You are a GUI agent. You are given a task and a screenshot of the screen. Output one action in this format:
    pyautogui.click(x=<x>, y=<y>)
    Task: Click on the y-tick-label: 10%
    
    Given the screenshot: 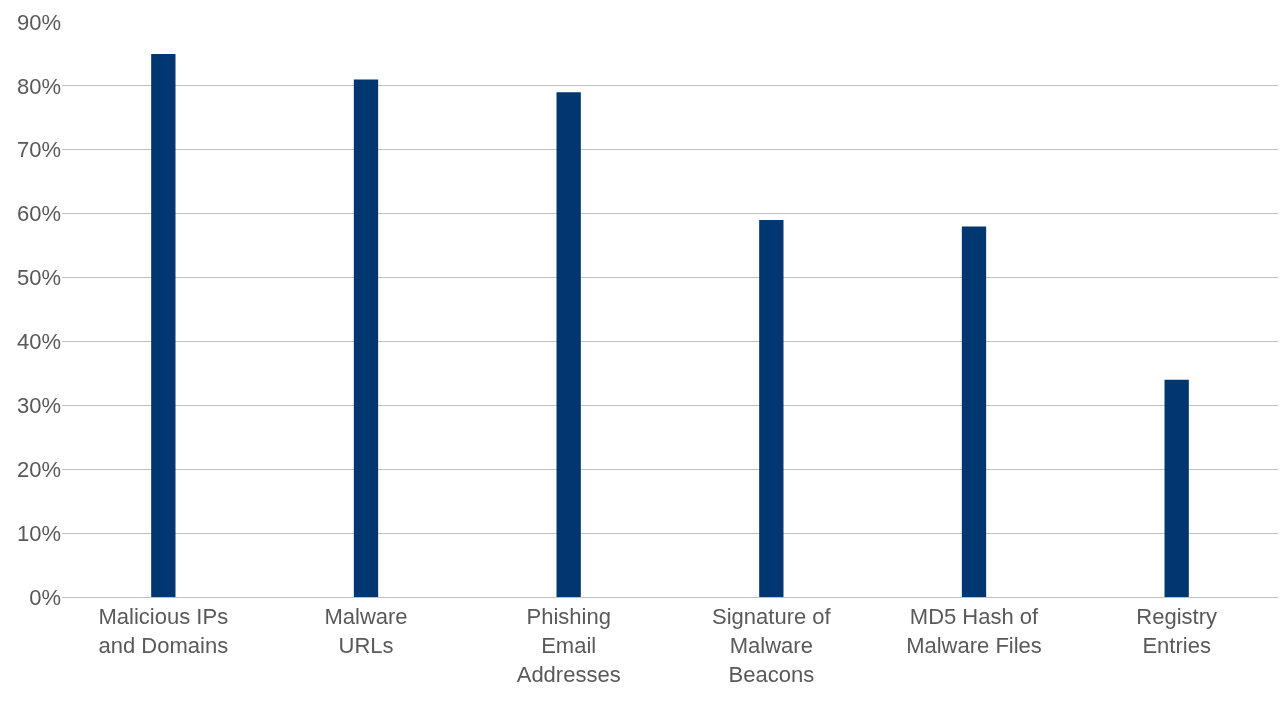 What is the action you would take?
    pyautogui.click(x=38, y=533)
    